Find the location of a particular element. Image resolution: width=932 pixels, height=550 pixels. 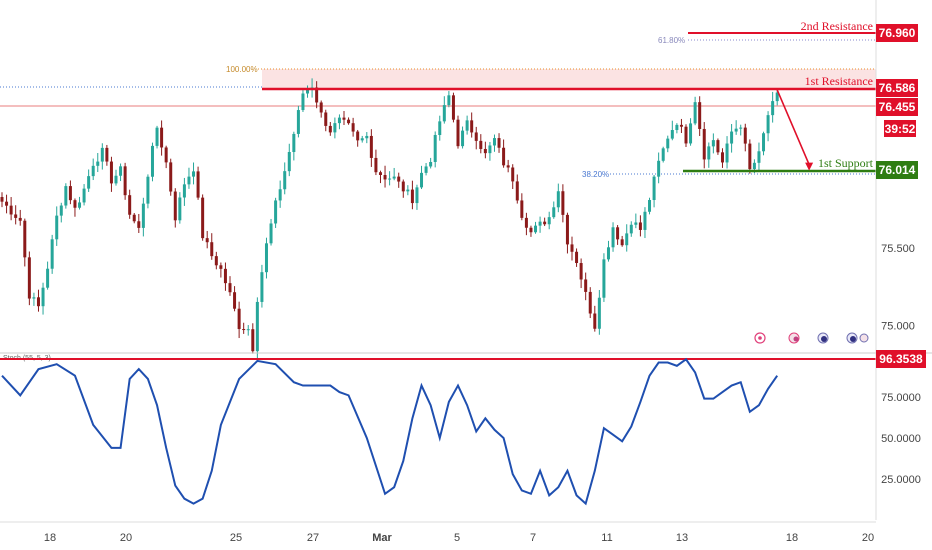

fib-38-label: 38.20% is located at coordinates (595, 174).